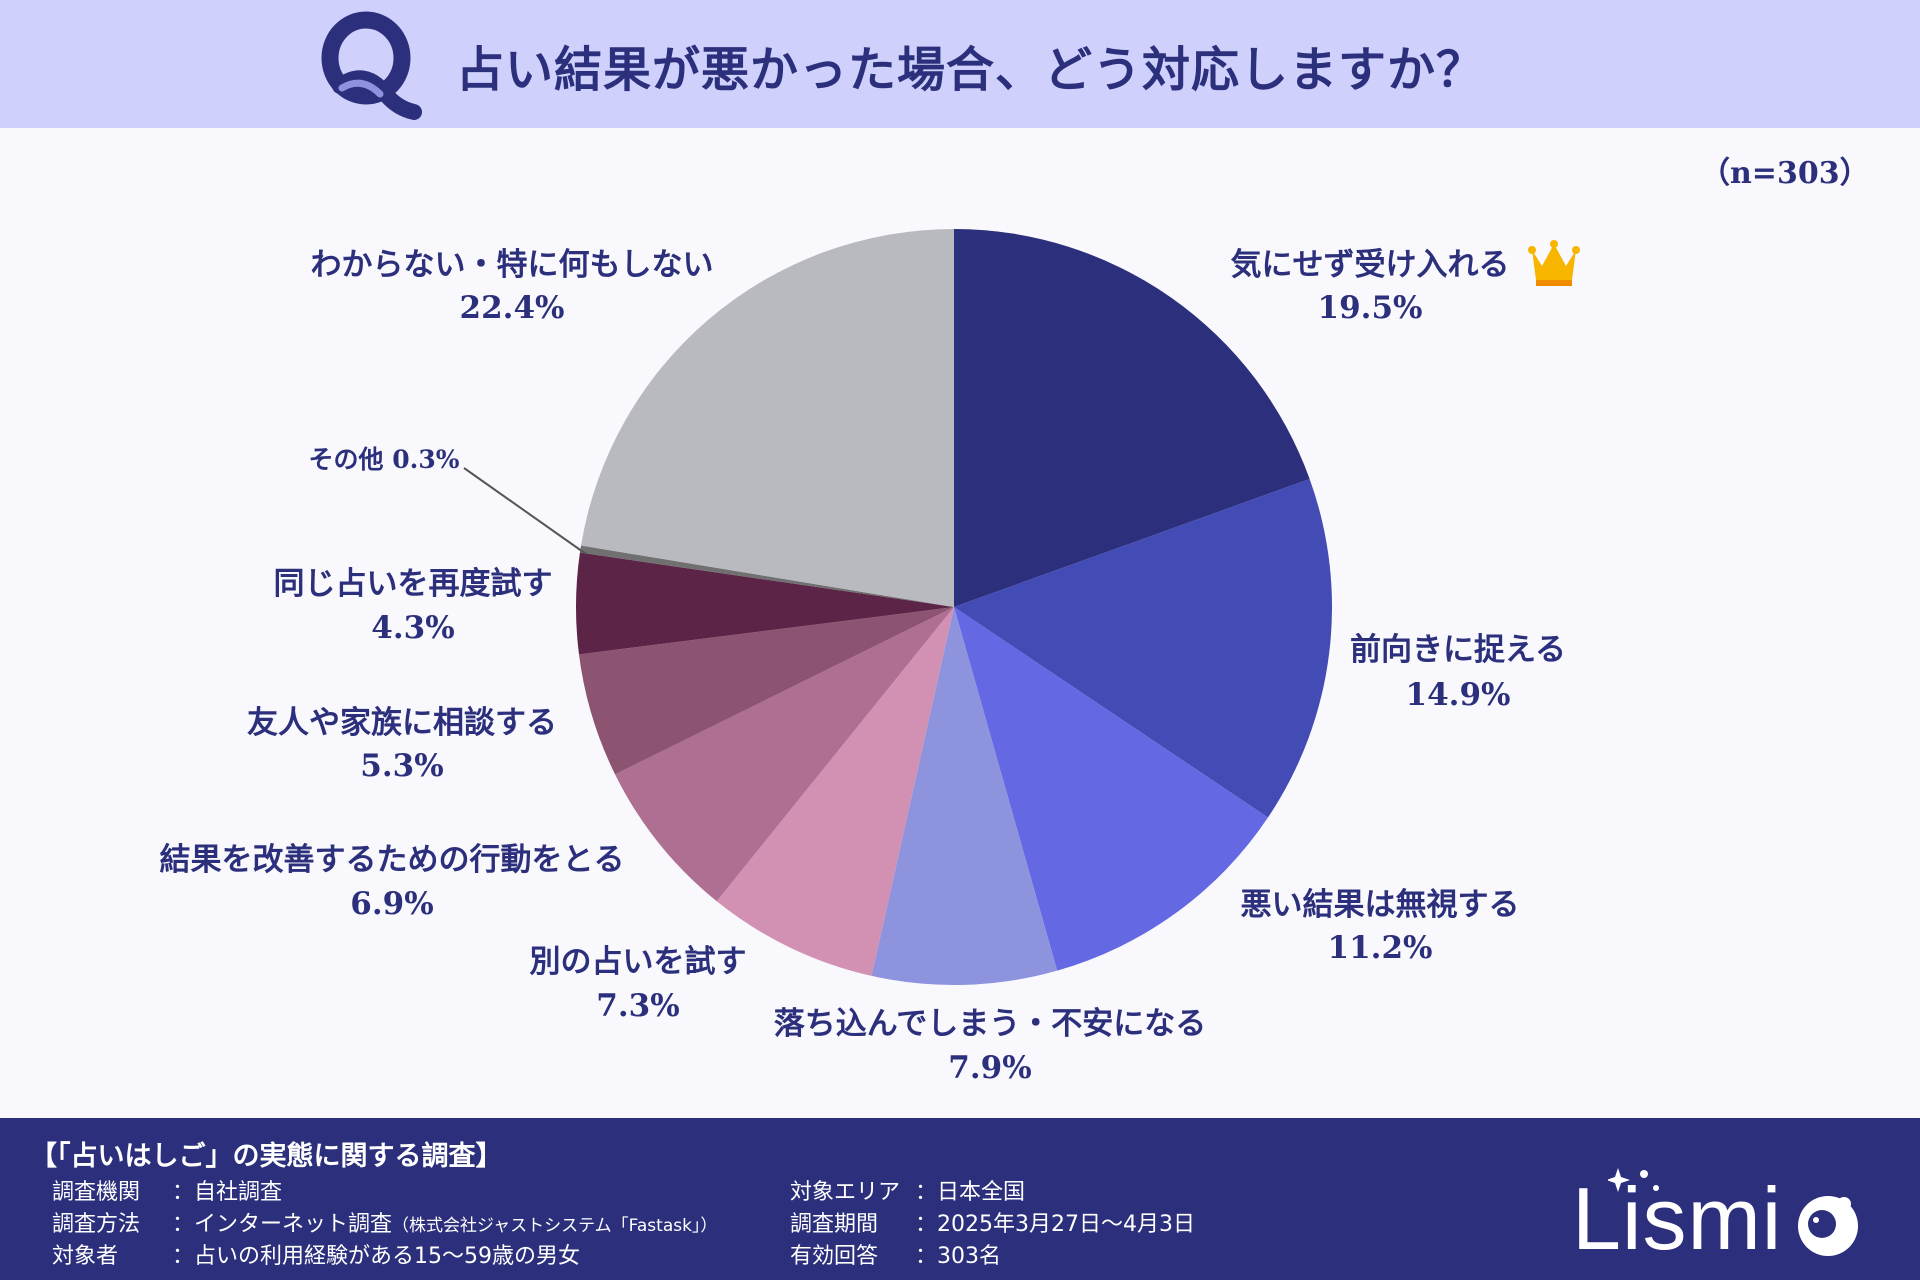 This screenshot has width=1920, height=1280. What do you see at coordinates (1677, 1218) in the screenshot?
I see `brand-name: Lismi` at bounding box center [1677, 1218].